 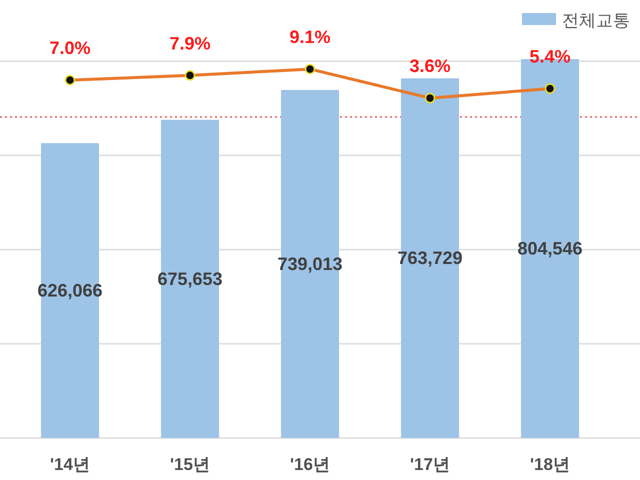 I want to click on data-label: 5.4%, so click(x=550, y=56).